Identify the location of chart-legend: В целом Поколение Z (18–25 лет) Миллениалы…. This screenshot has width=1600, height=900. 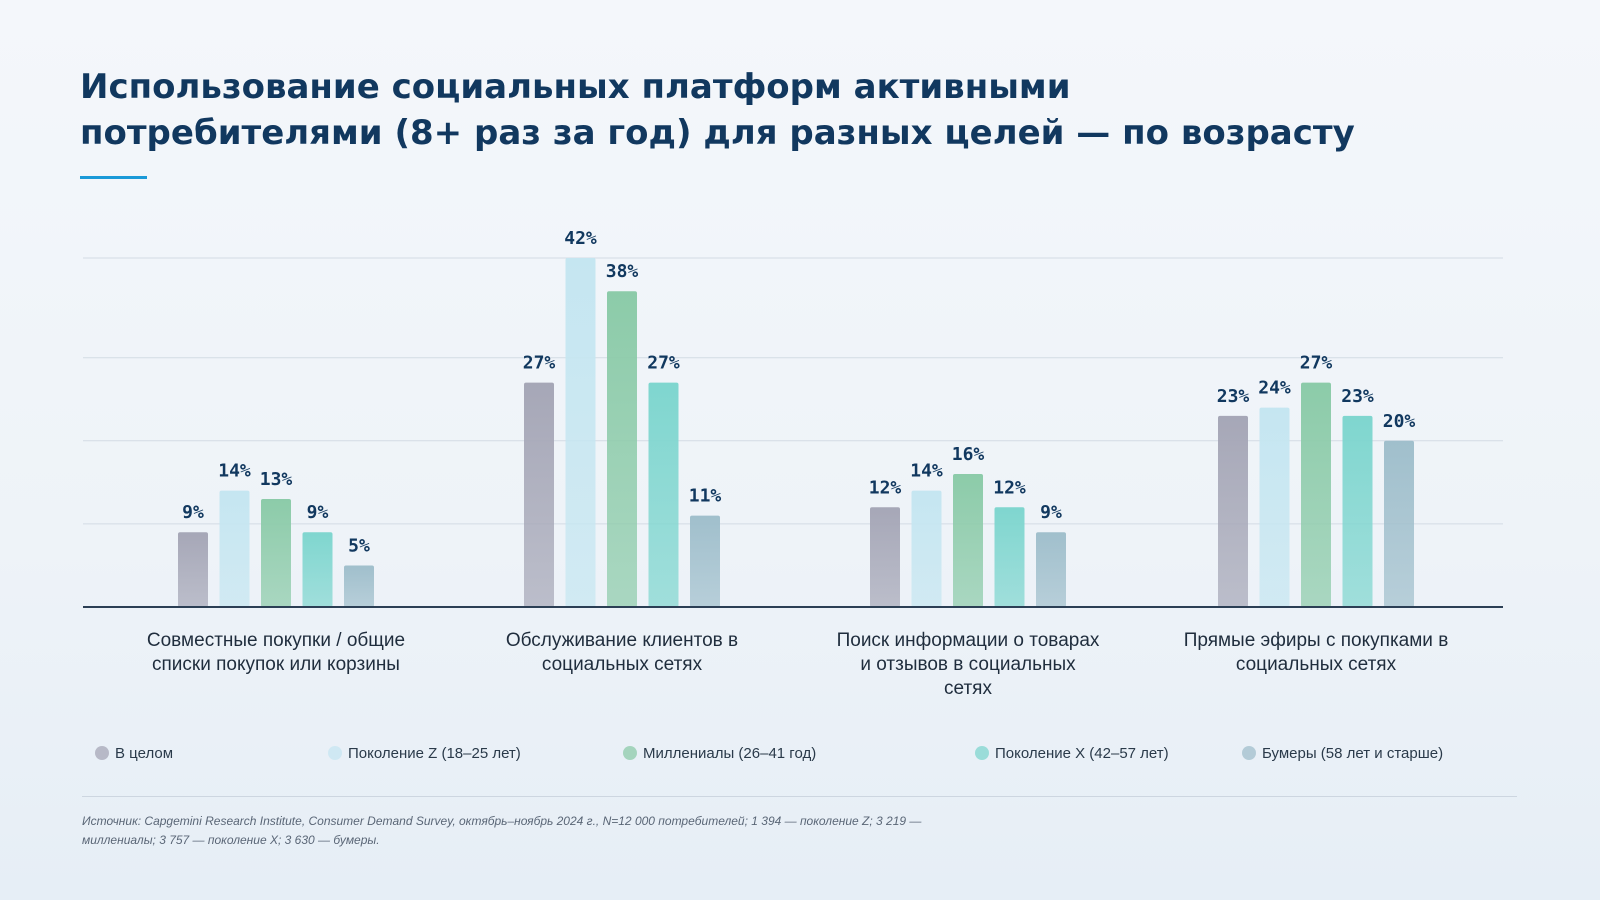
(800, 753).